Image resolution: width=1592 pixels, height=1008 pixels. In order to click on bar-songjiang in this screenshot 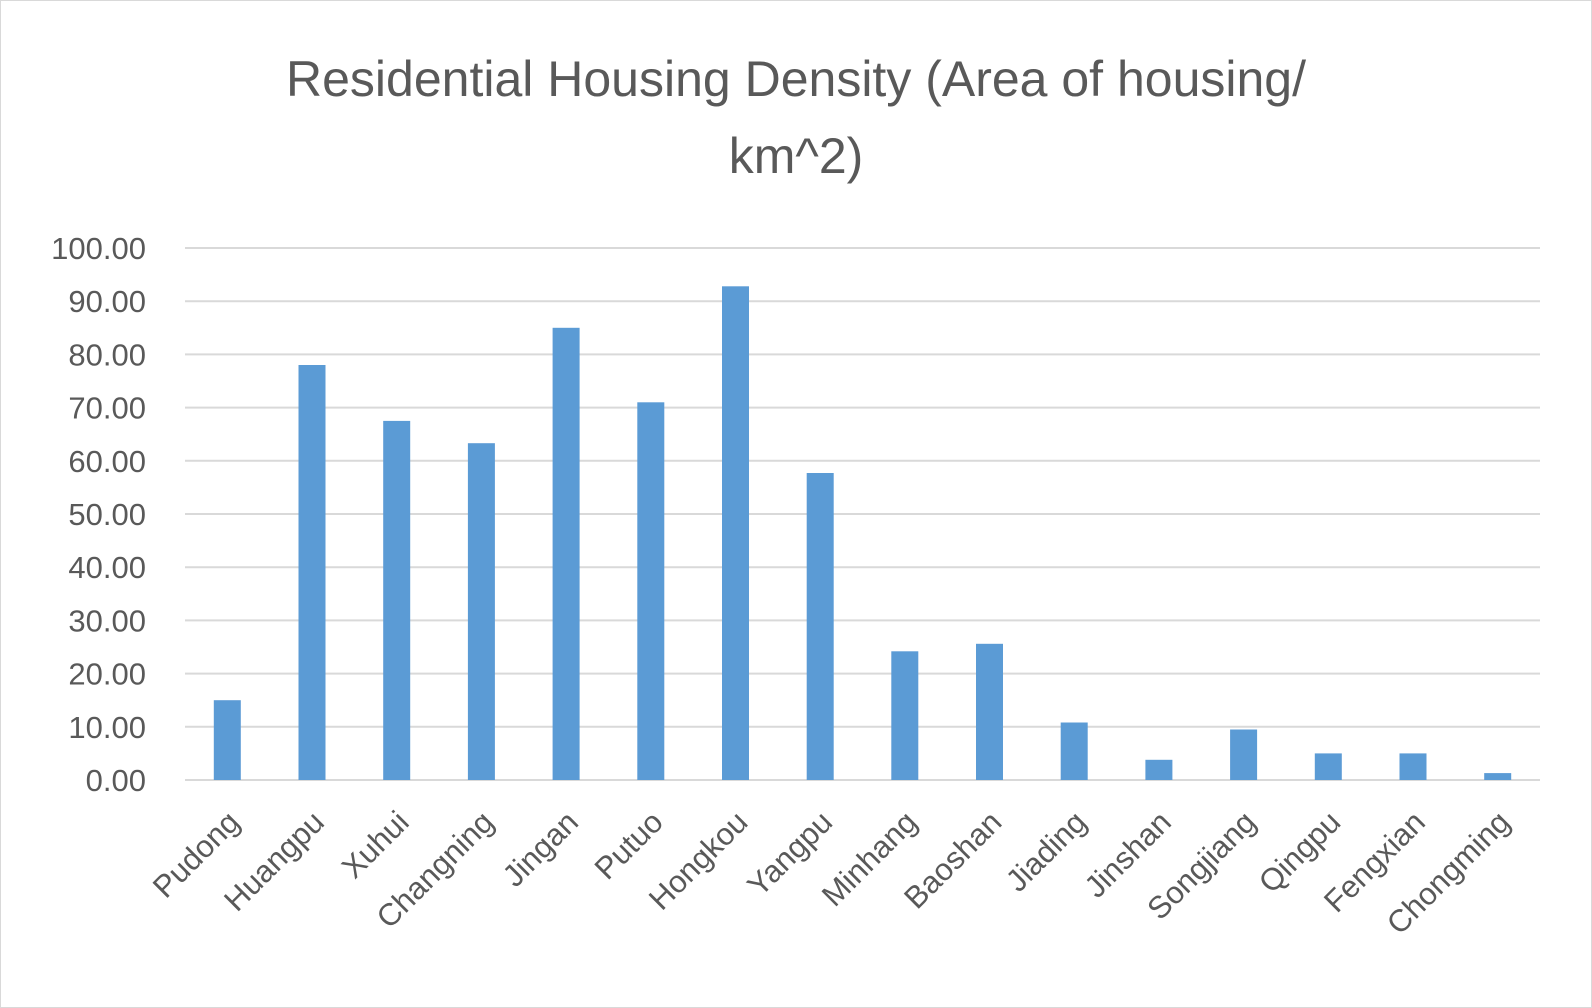, I will do `click(1244, 754)`.